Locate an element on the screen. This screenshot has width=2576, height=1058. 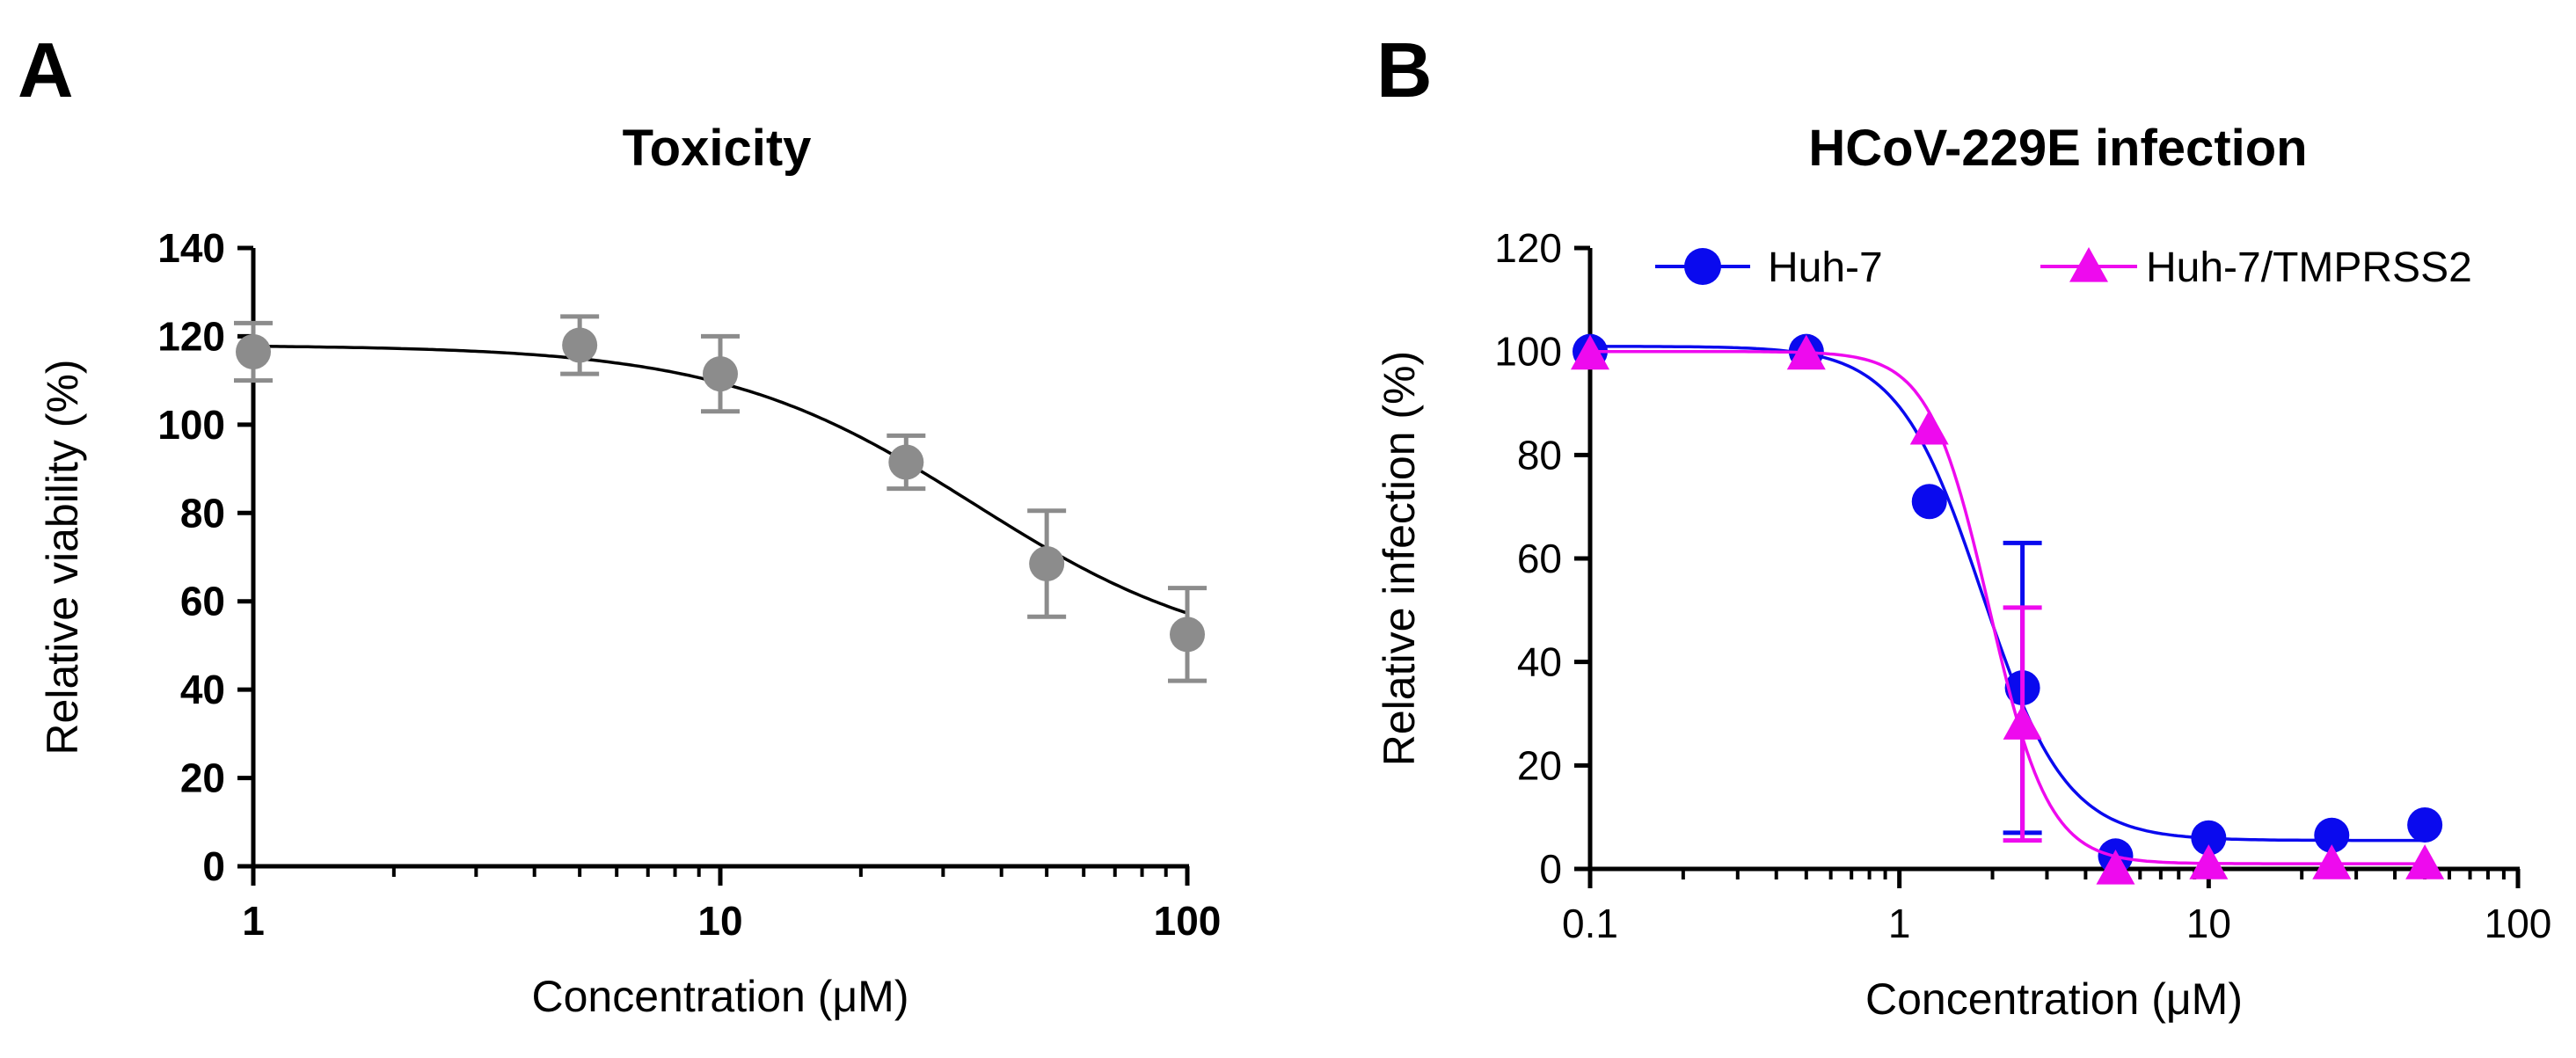
legend-label-huh7: Huh-7 is located at coordinates (1826, 267).